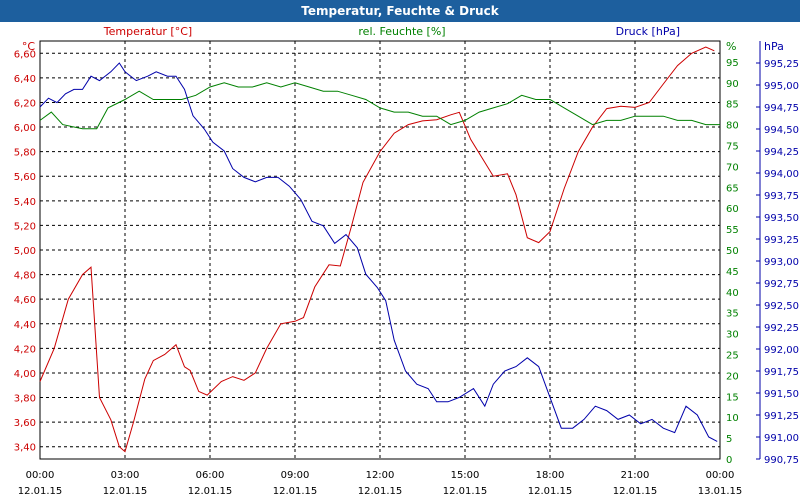 This screenshot has width=800, height=500. I want to click on pressure-unit-label: hPa, so click(774, 46).